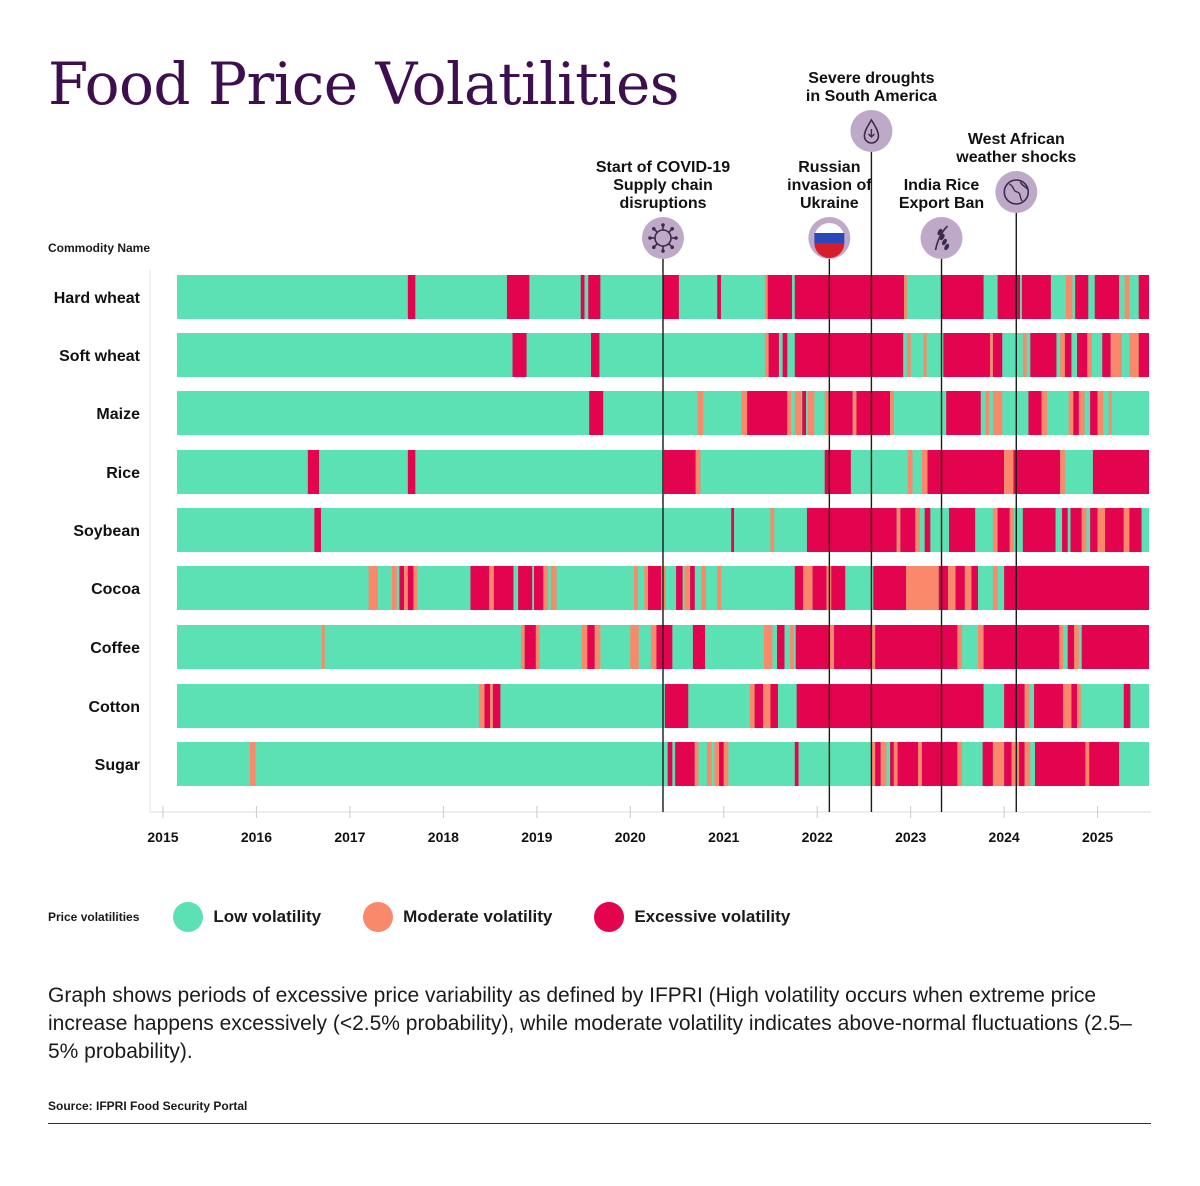 The image size is (1200, 1186). I want to click on commodity-label: Hard wheat, so click(97, 298).